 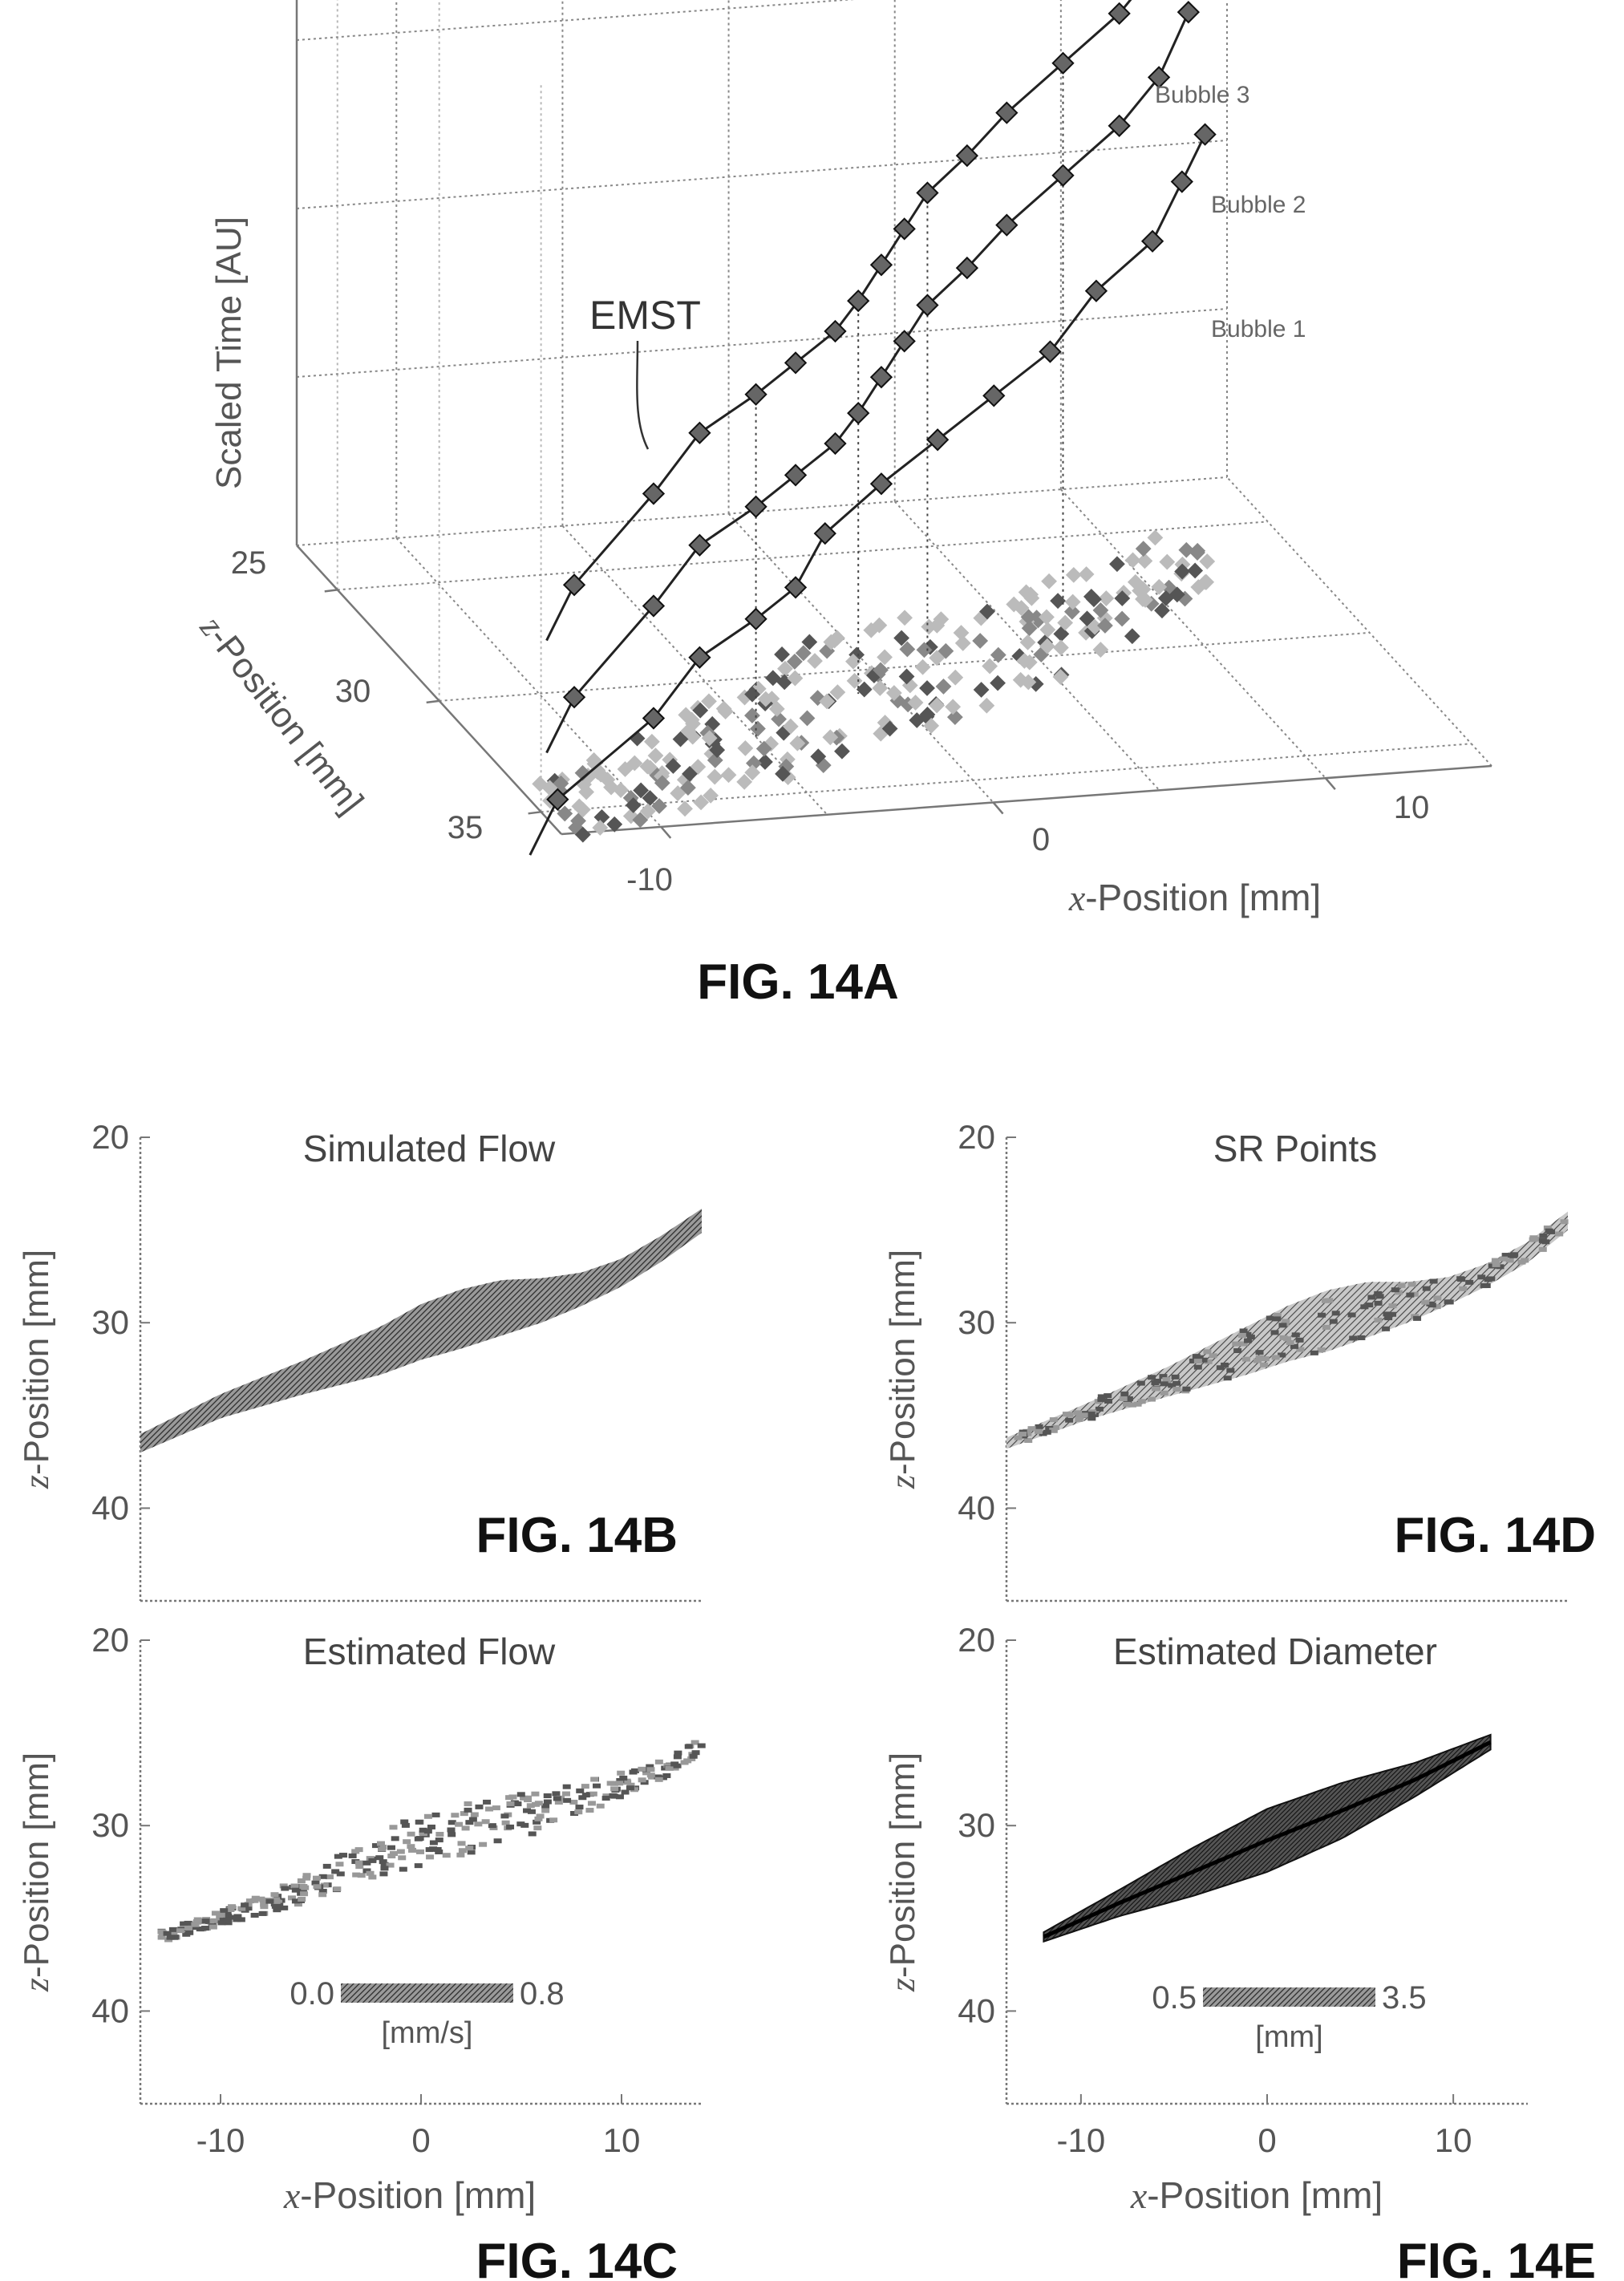 I want to click on fig14e-vessel, so click(x=1267, y=1838).